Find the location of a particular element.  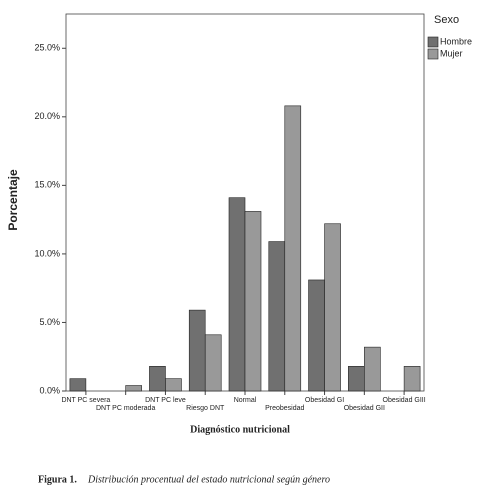

caption-label: Figura 1. is located at coordinates (57, 479).